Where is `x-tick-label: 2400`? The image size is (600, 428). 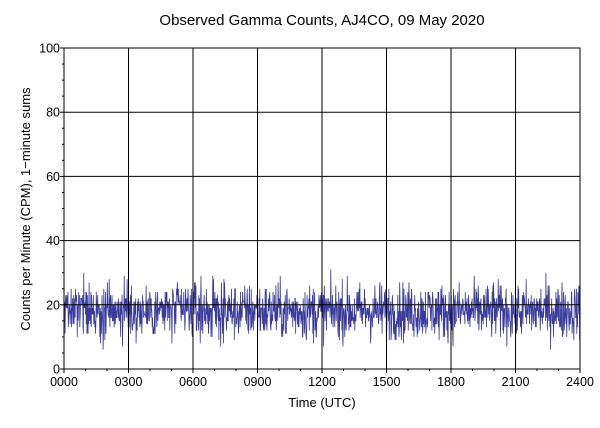
x-tick-label: 2400 is located at coordinates (580, 382).